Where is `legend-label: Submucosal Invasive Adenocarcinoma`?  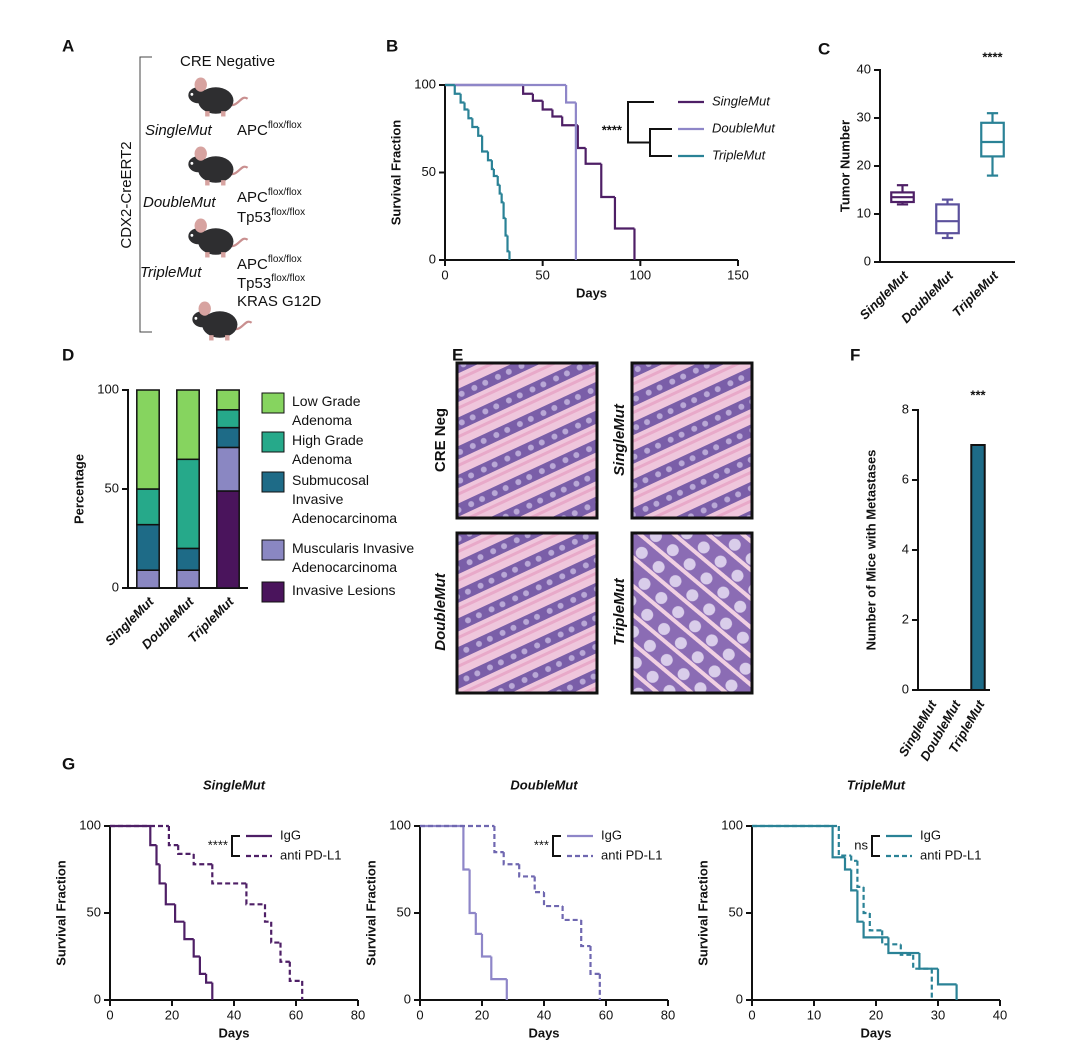
legend-label: Submucosal Invasive Adenocarcinoma is located at coordinates (345, 499).